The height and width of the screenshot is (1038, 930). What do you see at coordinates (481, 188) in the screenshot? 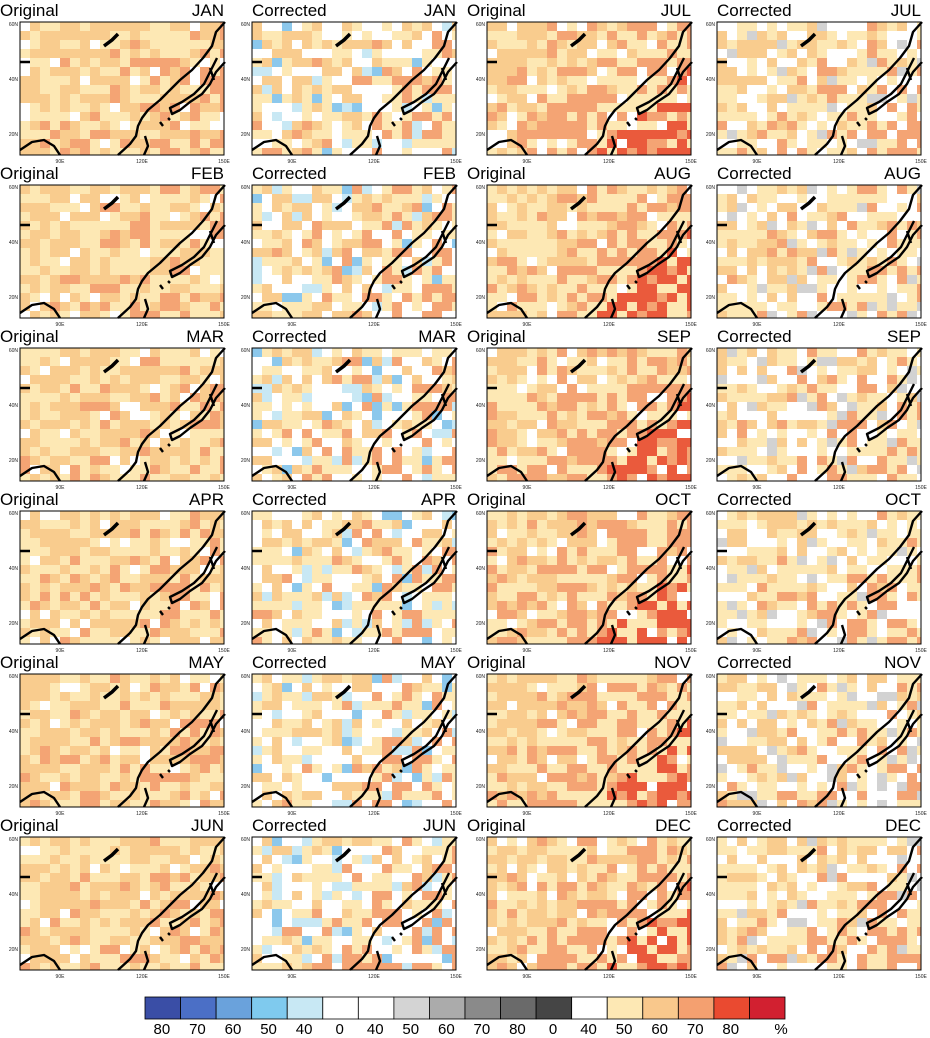
I see `lat-label: 60N` at bounding box center [481, 188].